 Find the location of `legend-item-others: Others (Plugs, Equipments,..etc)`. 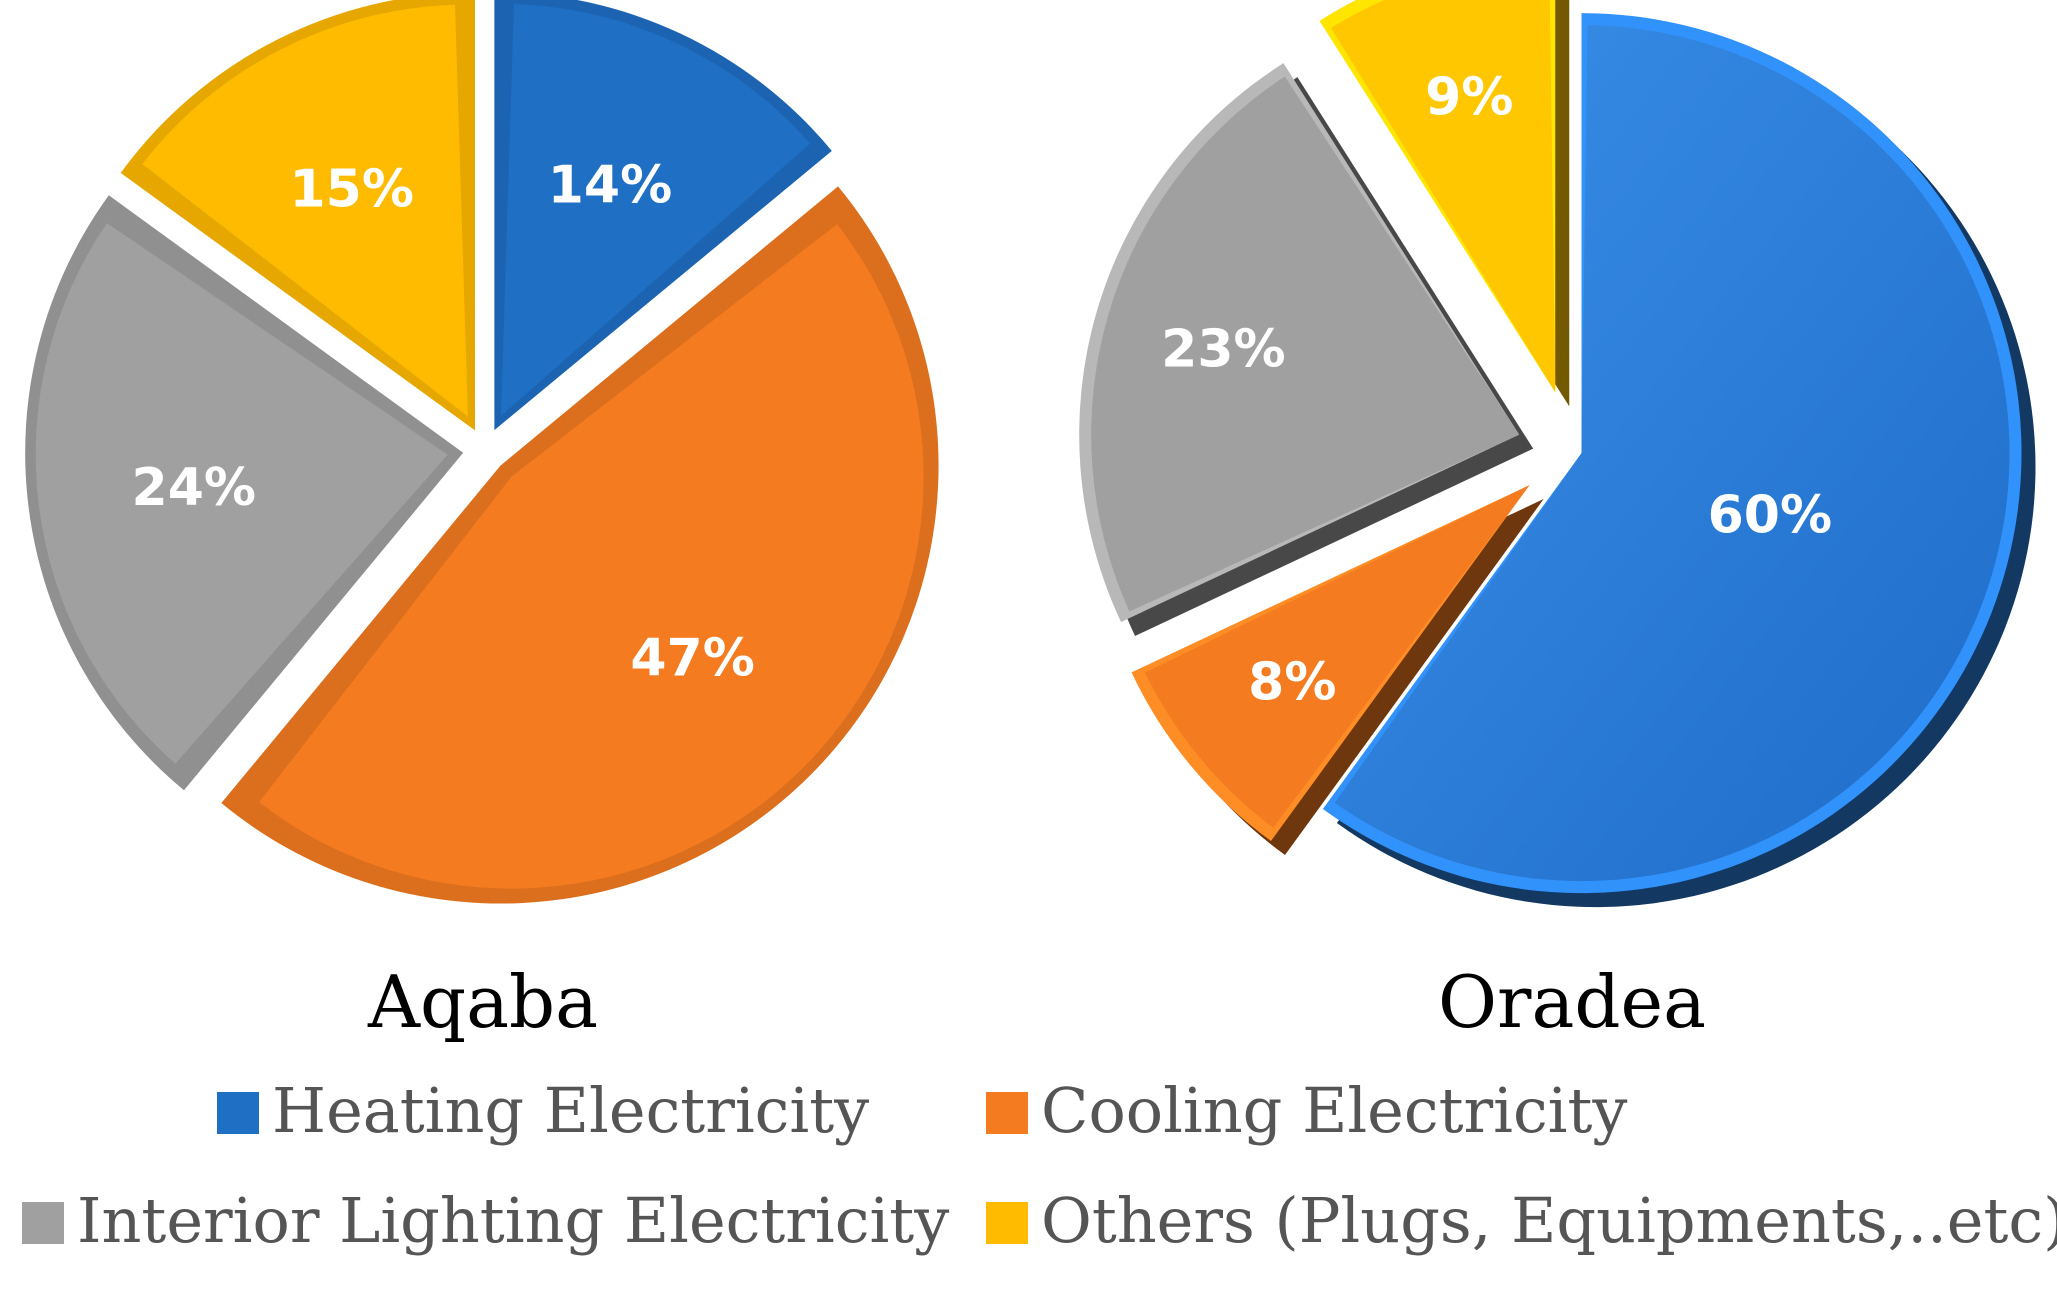

legend-item-others: Others (Plugs, Equipments,..etc) is located at coordinates (1521, 1220).